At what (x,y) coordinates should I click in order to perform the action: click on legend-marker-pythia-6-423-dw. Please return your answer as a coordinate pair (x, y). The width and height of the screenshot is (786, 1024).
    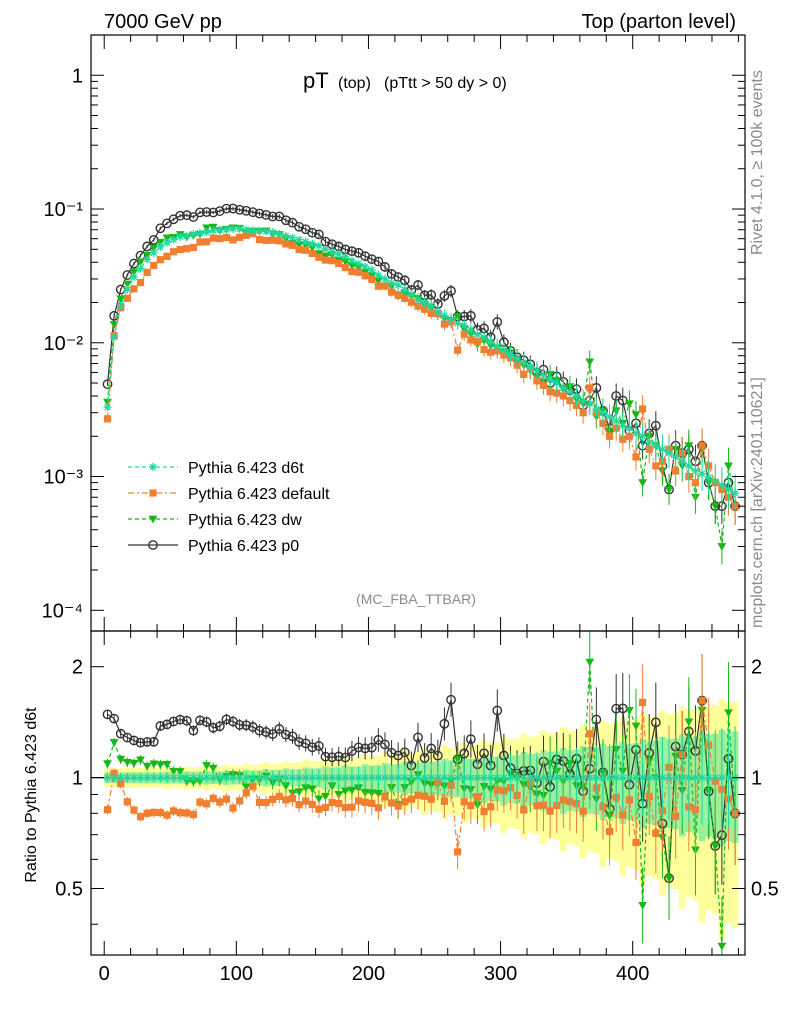
    Looking at the image, I should click on (153, 519).